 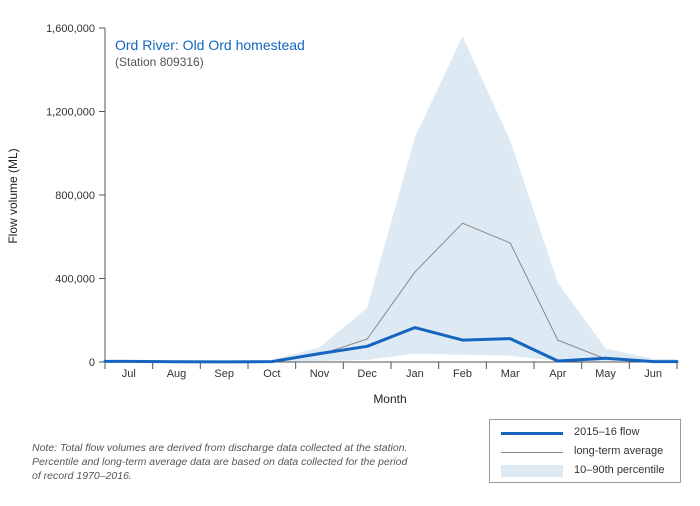 I want to click on x-tick-label-nov: Nov, so click(x=320, y=374).